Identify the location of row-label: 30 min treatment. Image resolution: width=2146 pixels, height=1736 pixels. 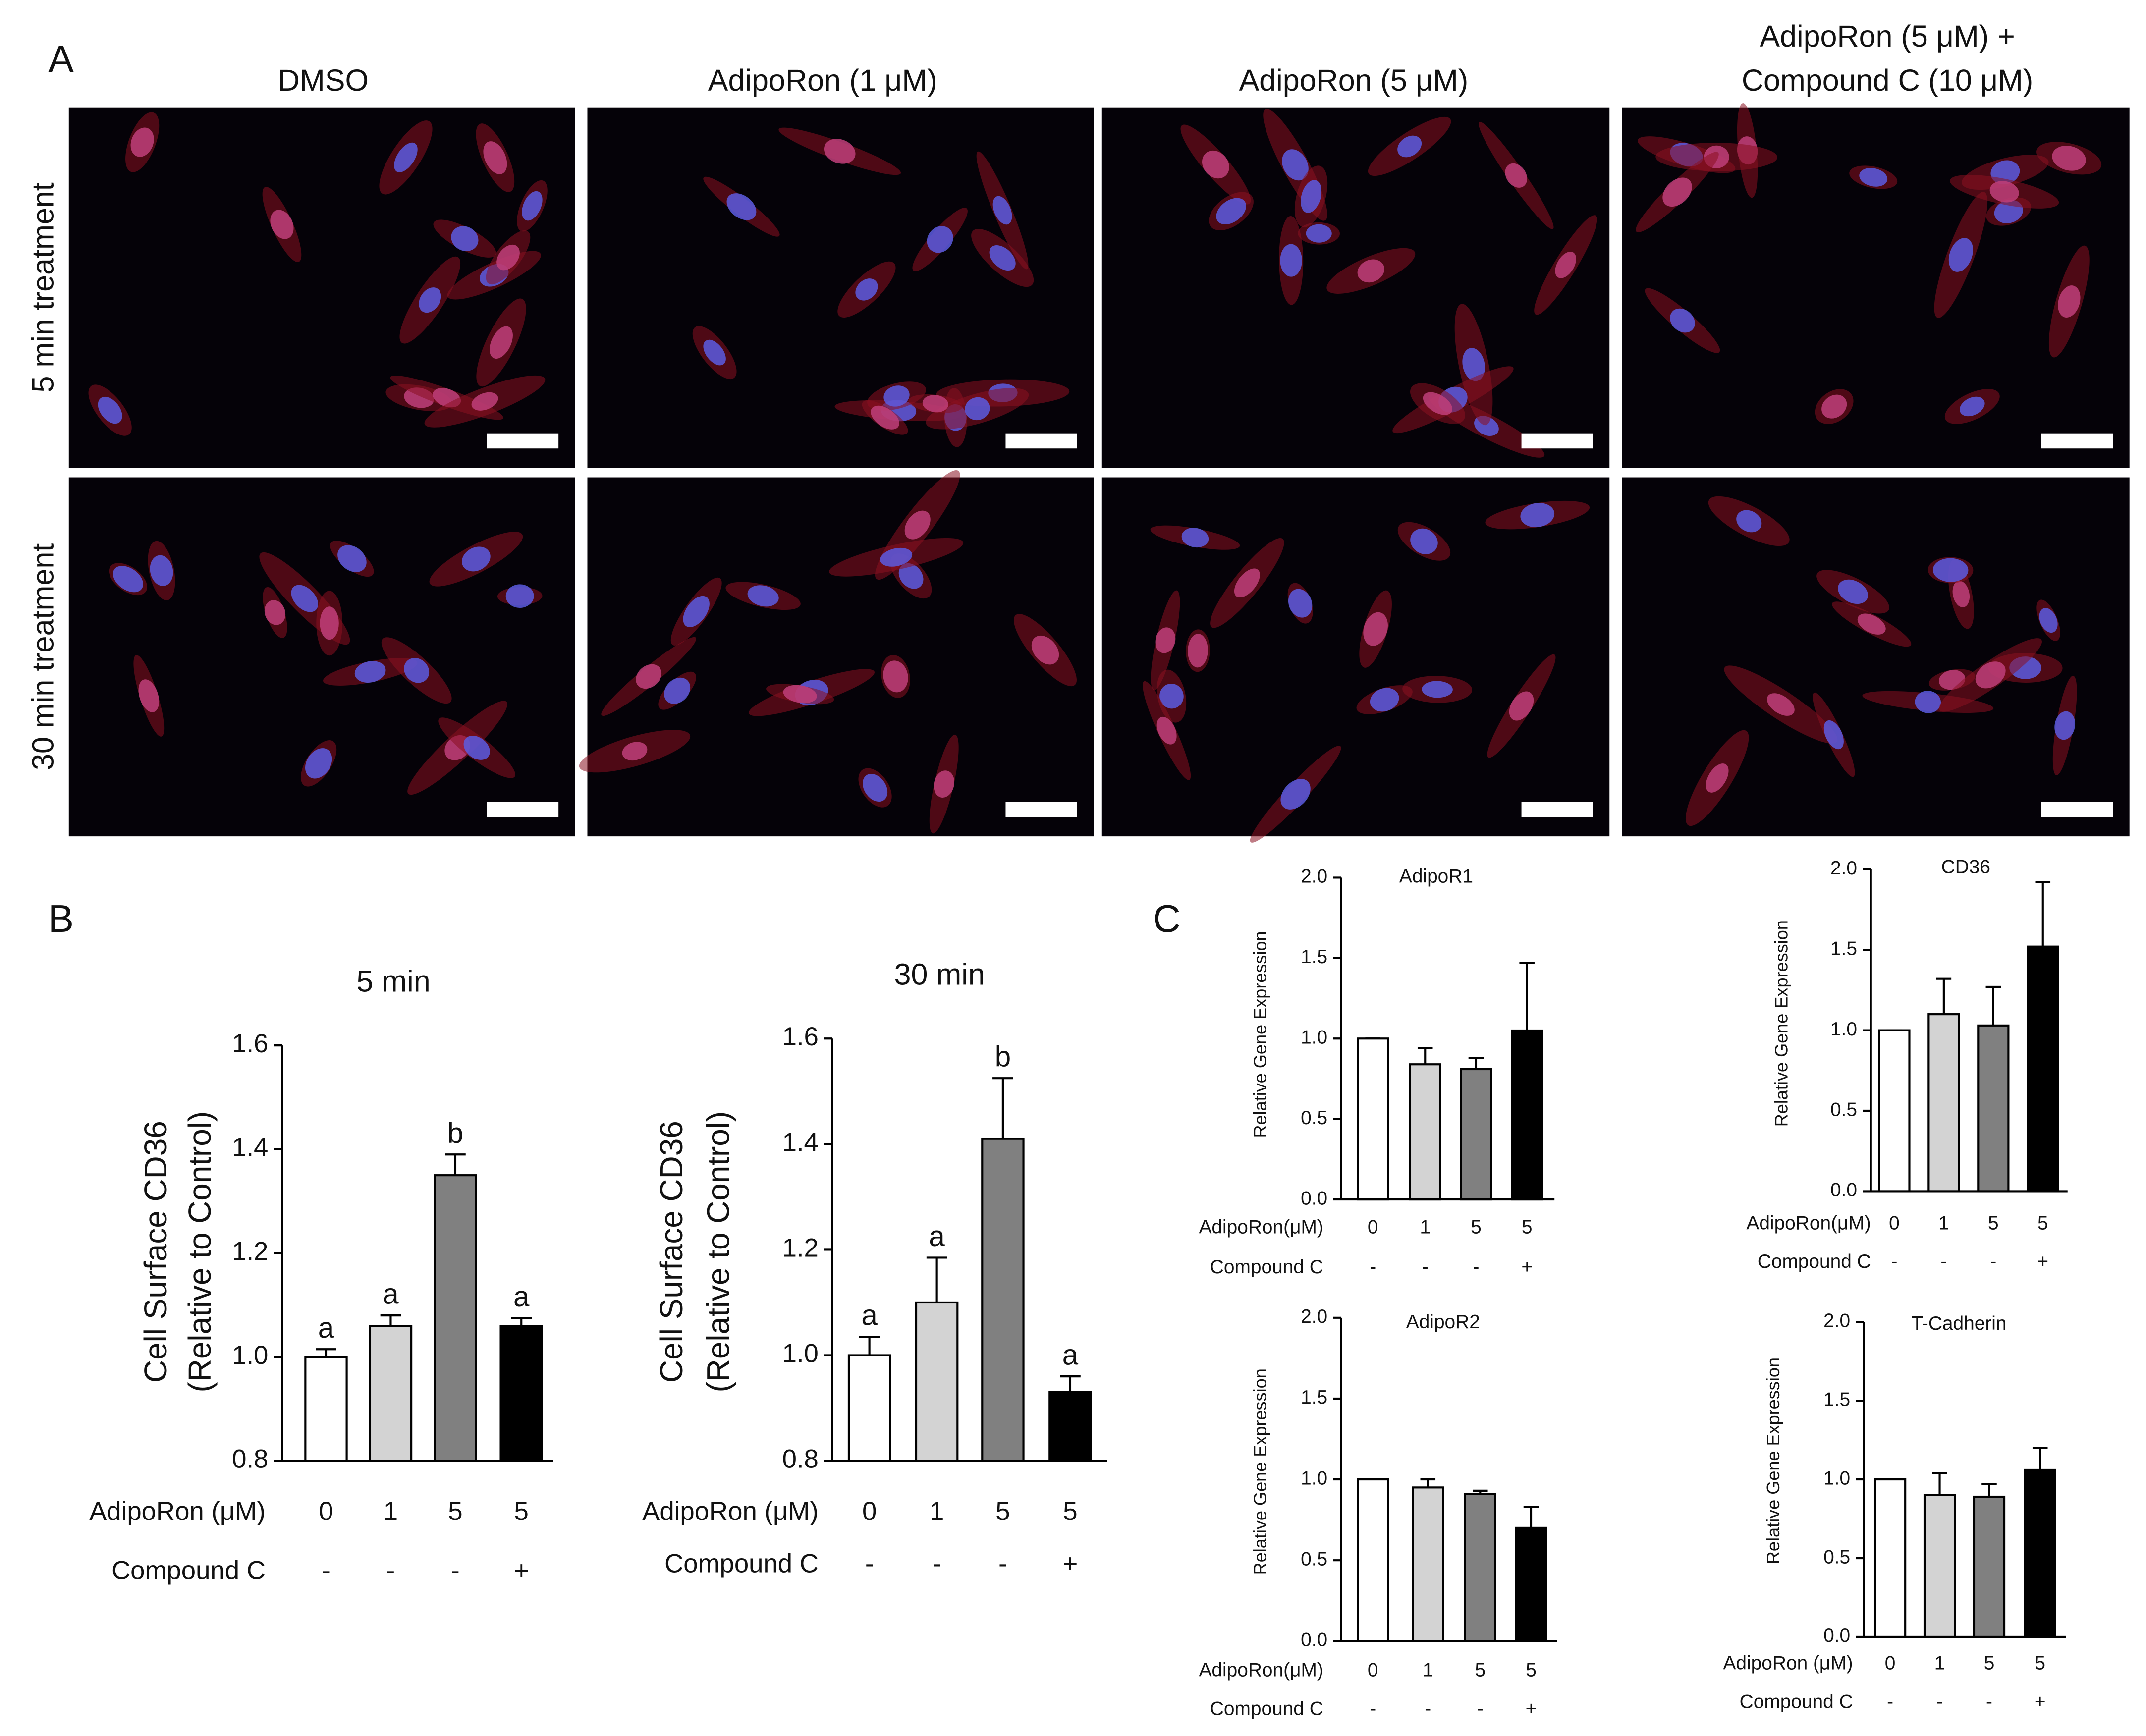
(43, 656).